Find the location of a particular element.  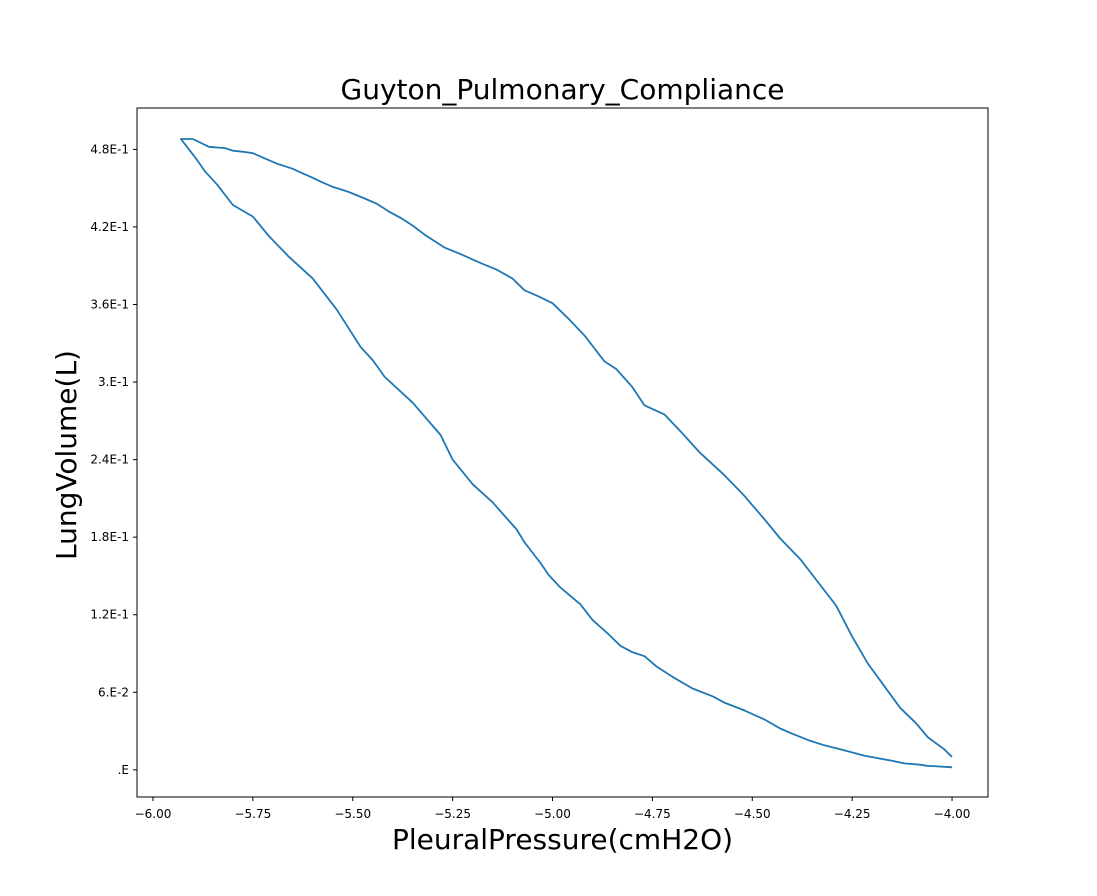

y-tick-label: 3.E-1 is located at coordinates (113, 382).